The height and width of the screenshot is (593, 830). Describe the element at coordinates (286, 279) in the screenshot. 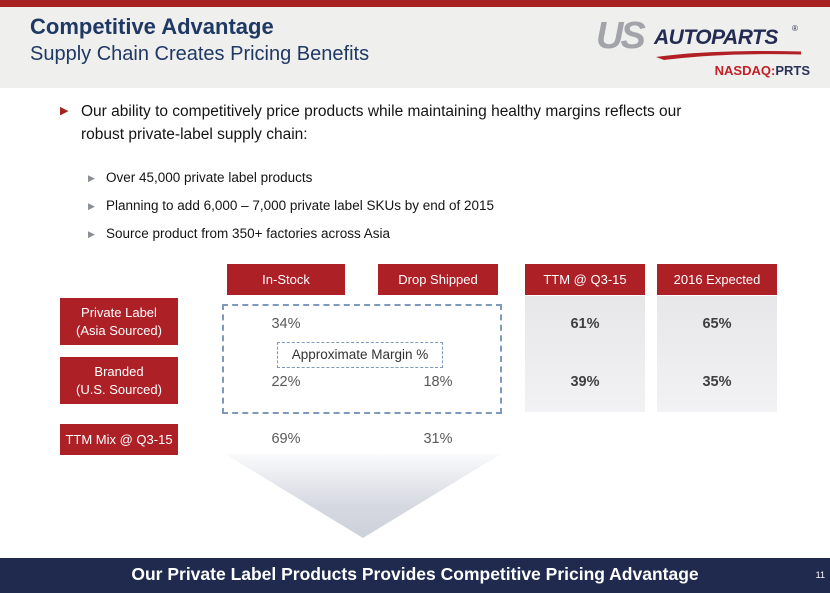

I see `column-header-in-stock: In-Stock` at that location.